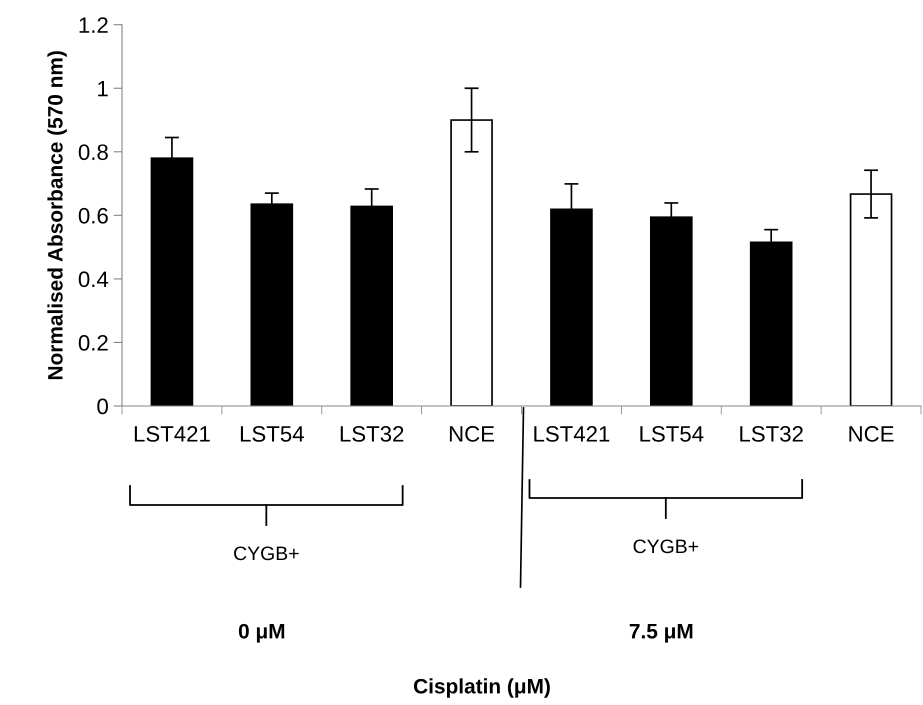 This screenshot has width=923, height=705. Describe the element at coordinates (93, 279) in the screenshot. I see `y-tick-label: 0.4` at that location.